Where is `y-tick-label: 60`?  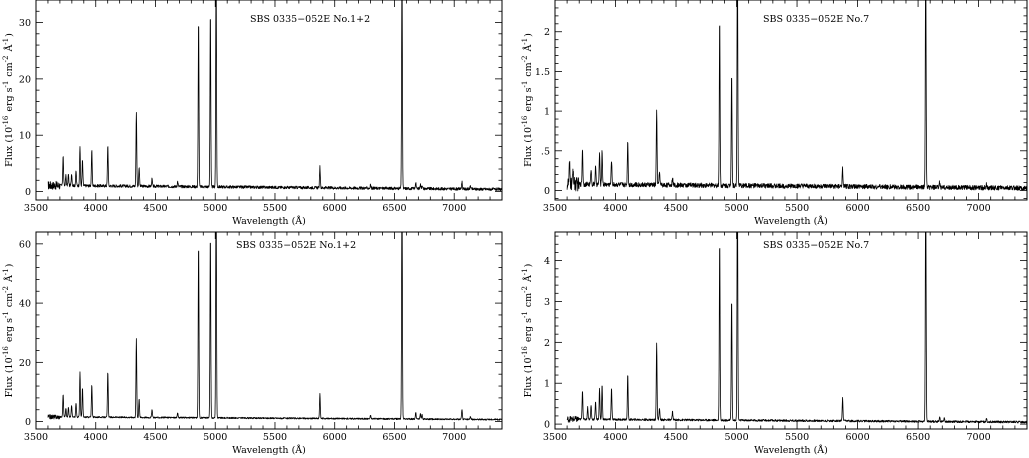
y-tick-label: 60 is located at coordinates (25, 244).